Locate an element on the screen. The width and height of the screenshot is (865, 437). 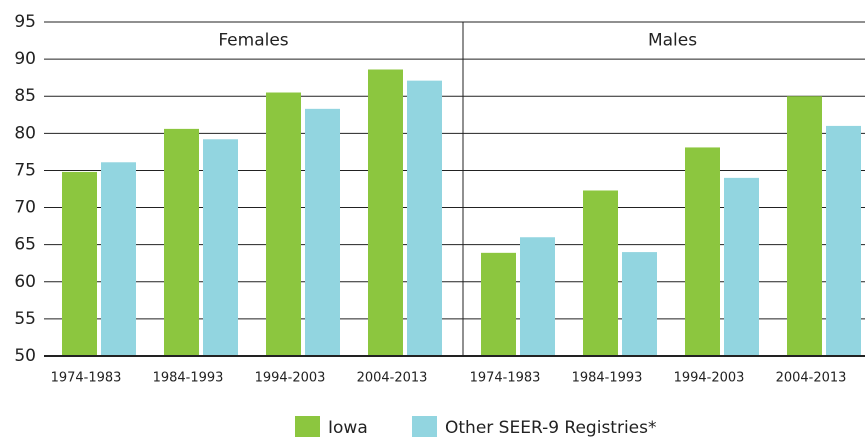
y-tick-label: 70 is located at coordinates (25, 208).